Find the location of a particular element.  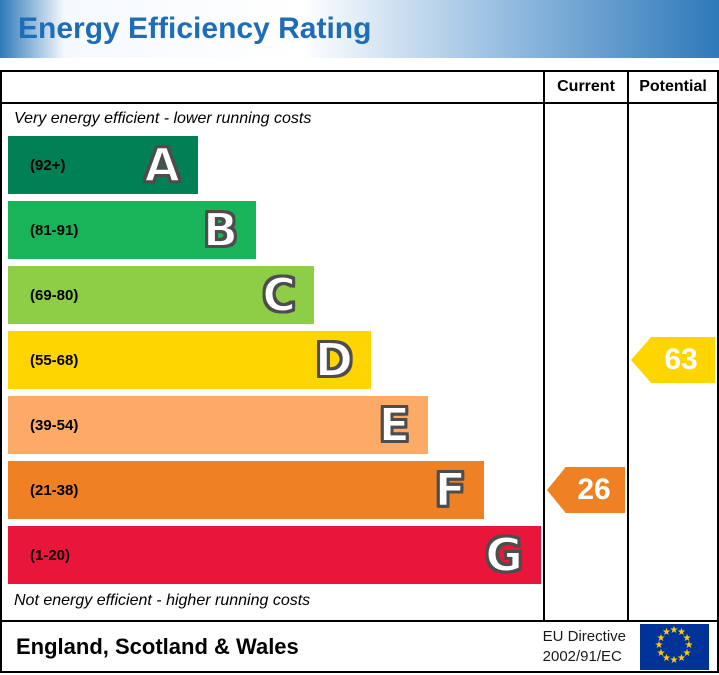

current-column-divider is located at coordinates (544, 346).